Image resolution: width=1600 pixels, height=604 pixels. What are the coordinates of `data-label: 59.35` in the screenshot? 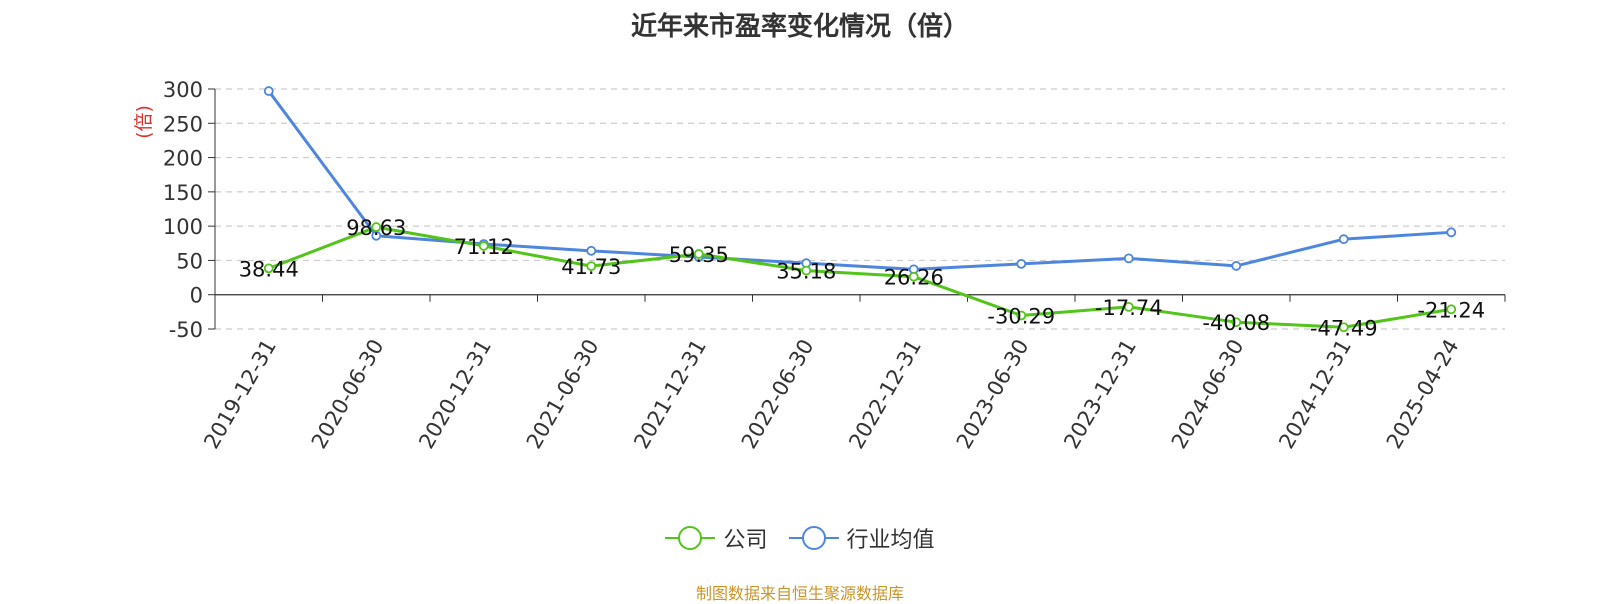 It's located at (699, 255).